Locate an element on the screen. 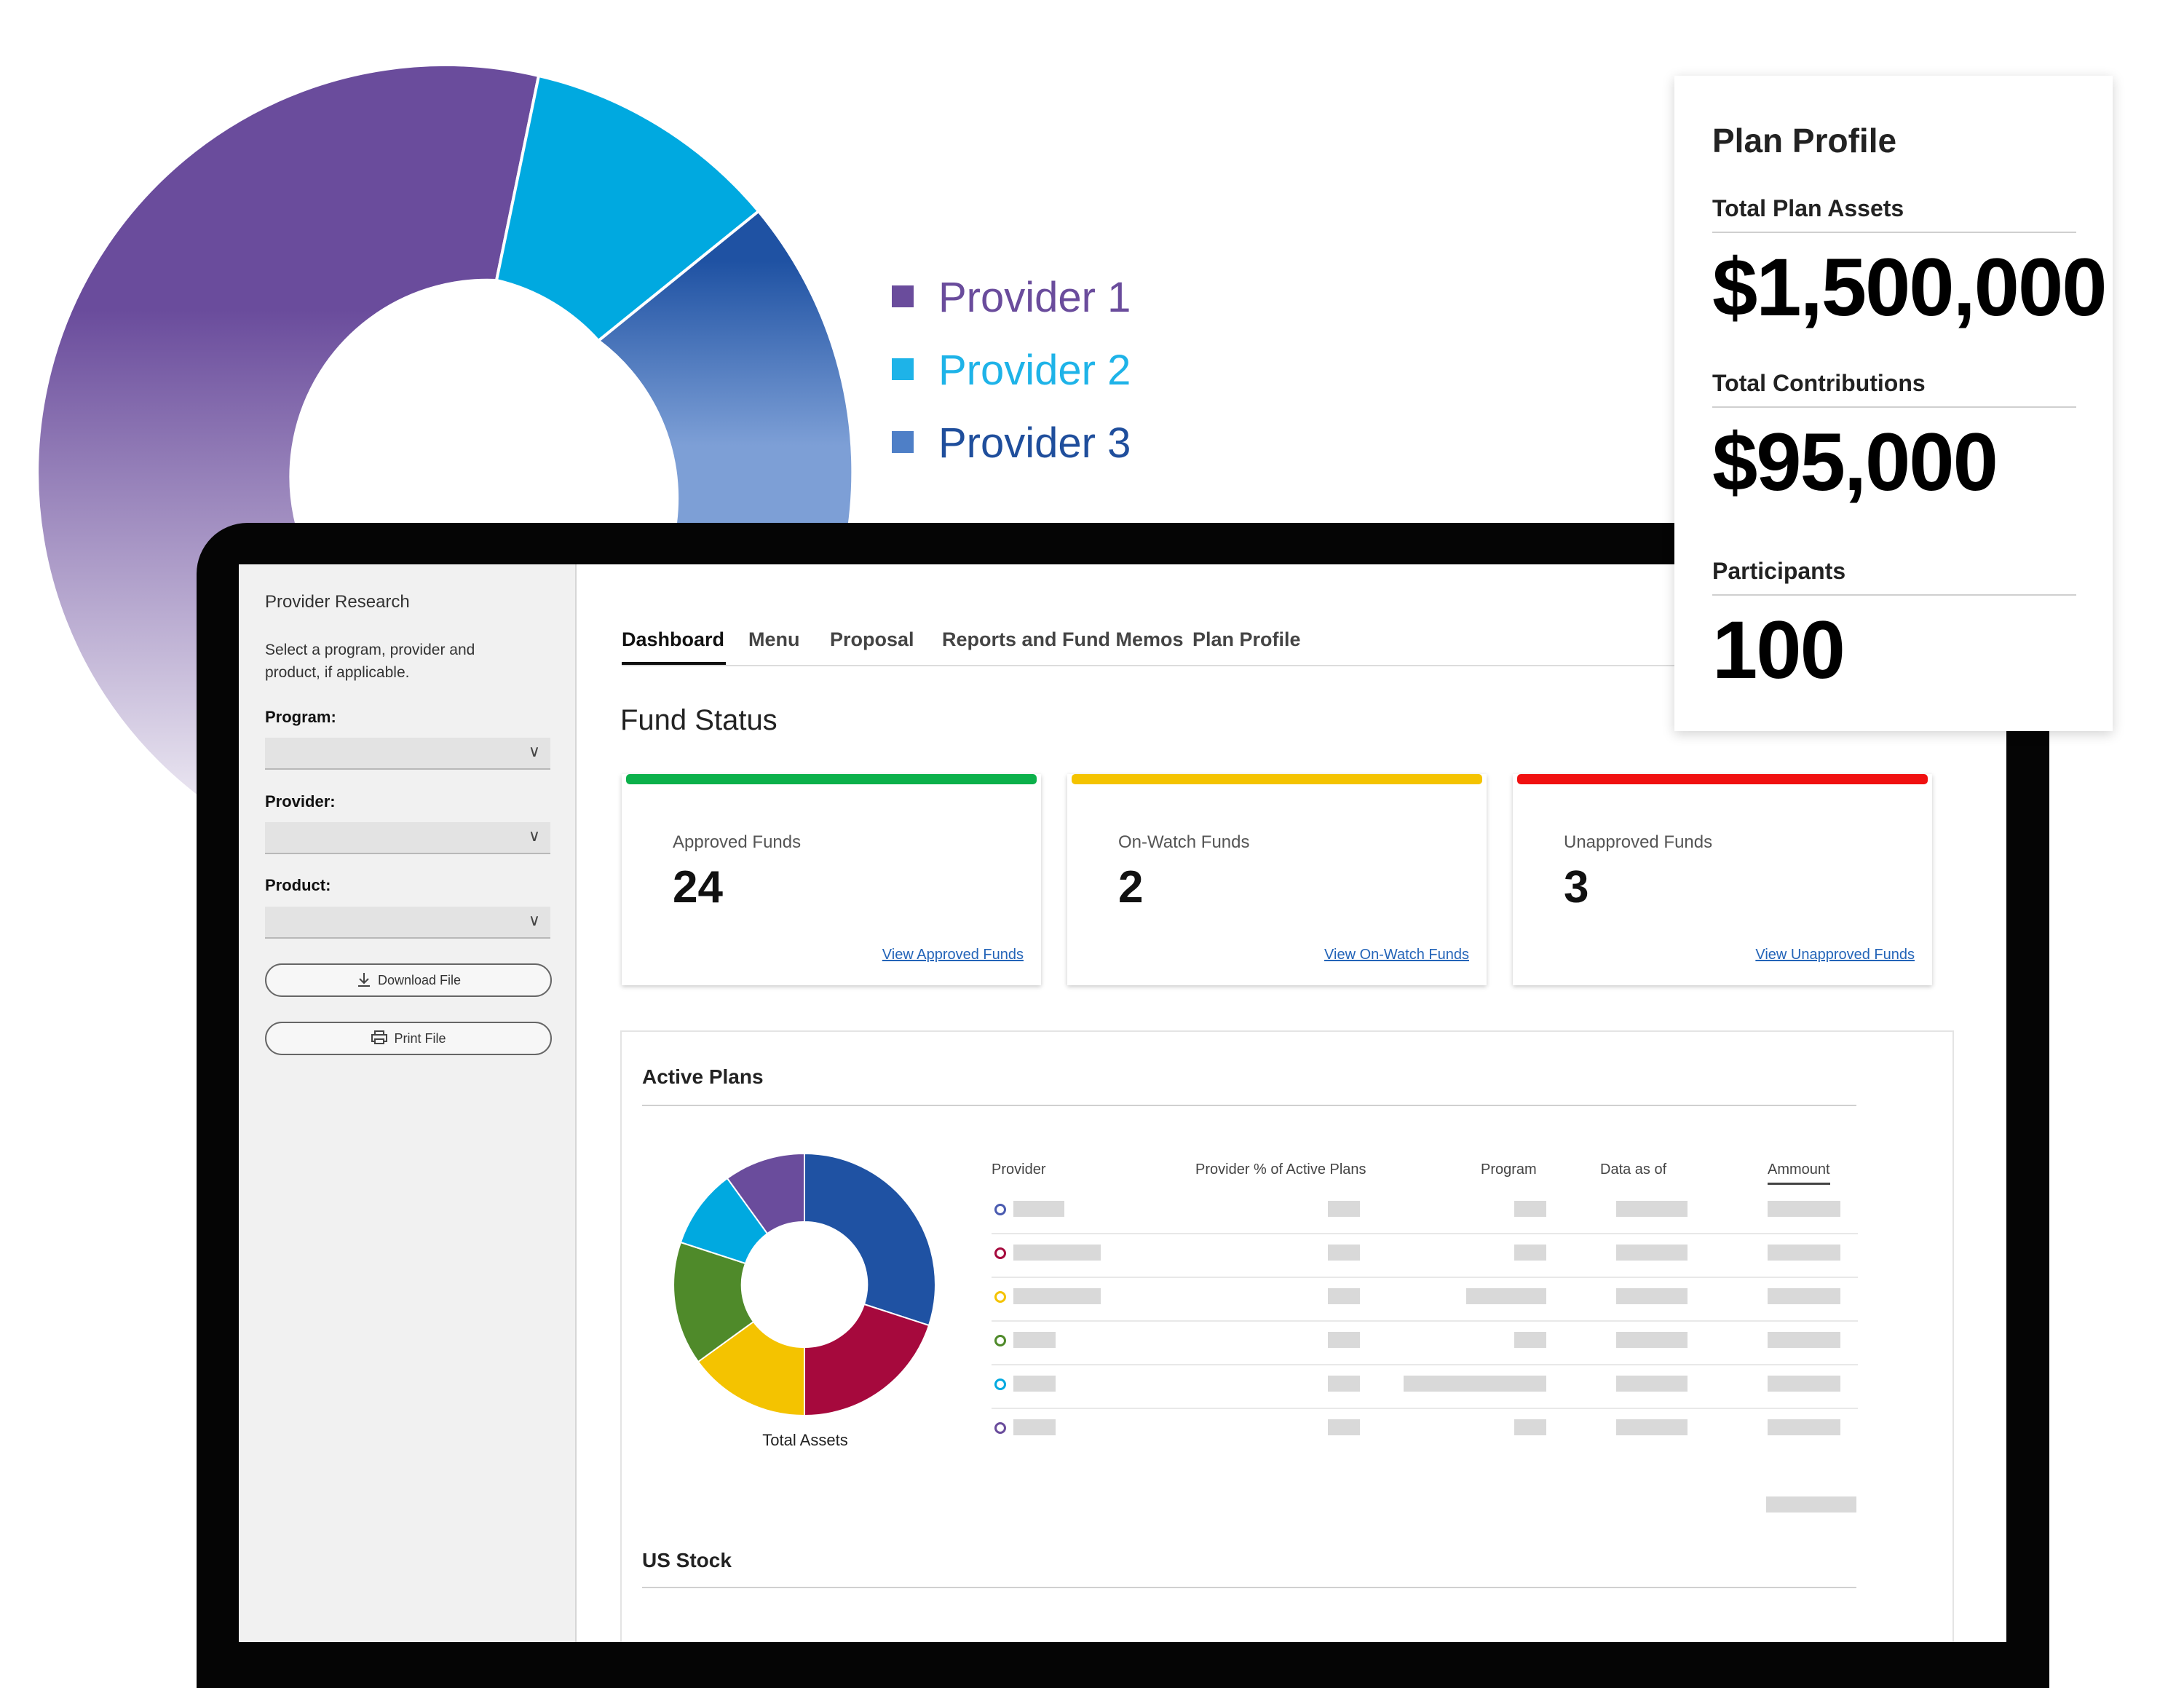 Image resolution: width=2184 pixels, height=1688 pixels. card-value: 3 is located at coordinates (1576, 887).